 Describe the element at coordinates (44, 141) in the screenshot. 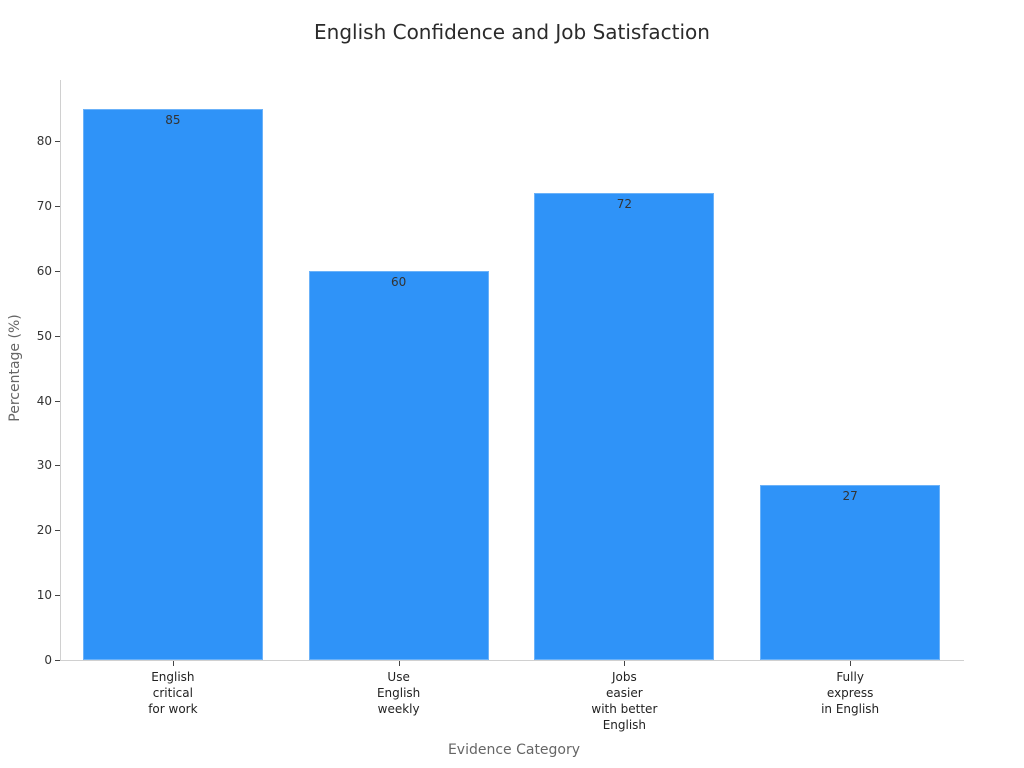

I see `y-tick-label: 80` at that location.